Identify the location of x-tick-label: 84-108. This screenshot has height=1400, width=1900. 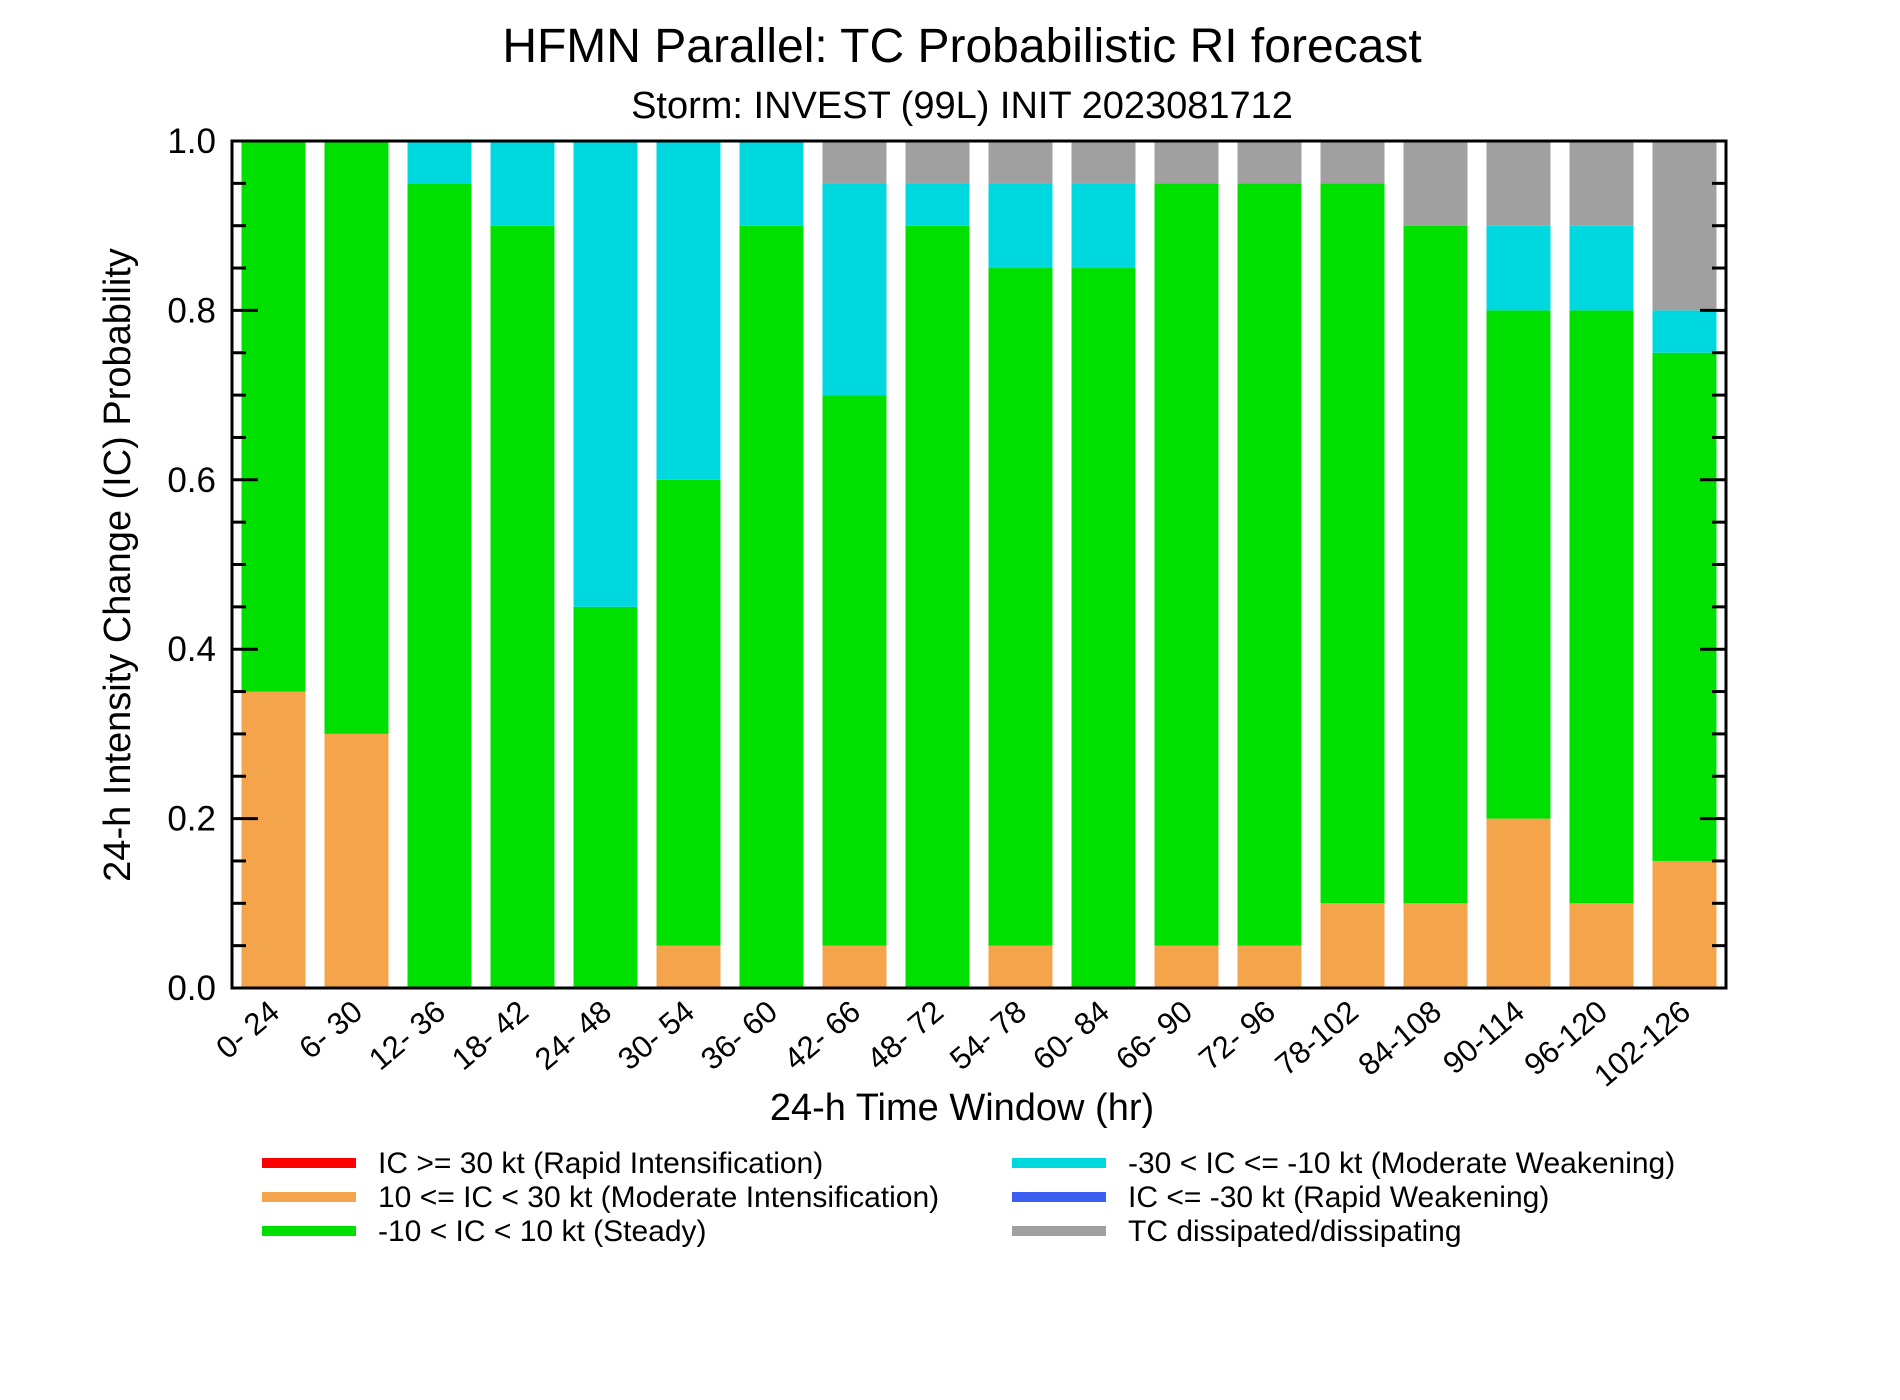
(1400, 1038).